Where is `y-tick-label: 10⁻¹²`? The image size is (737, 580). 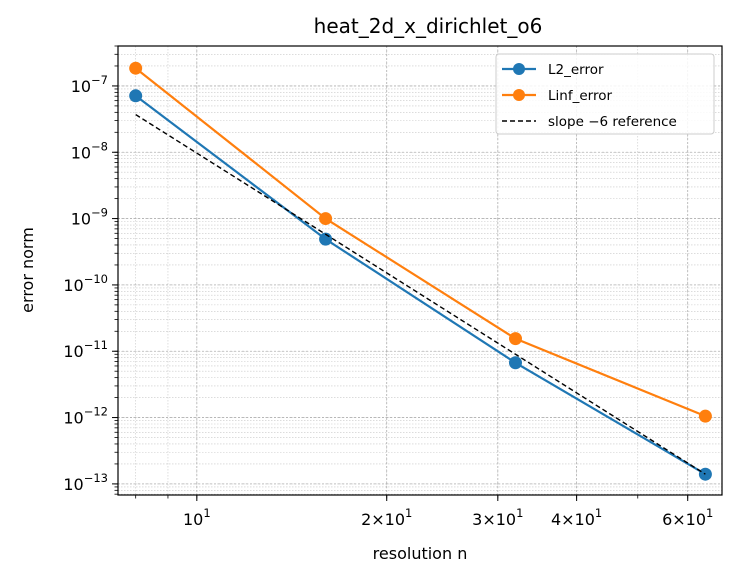 y-tick-label: 10⁻¹² is located at coordinates (85, 416).